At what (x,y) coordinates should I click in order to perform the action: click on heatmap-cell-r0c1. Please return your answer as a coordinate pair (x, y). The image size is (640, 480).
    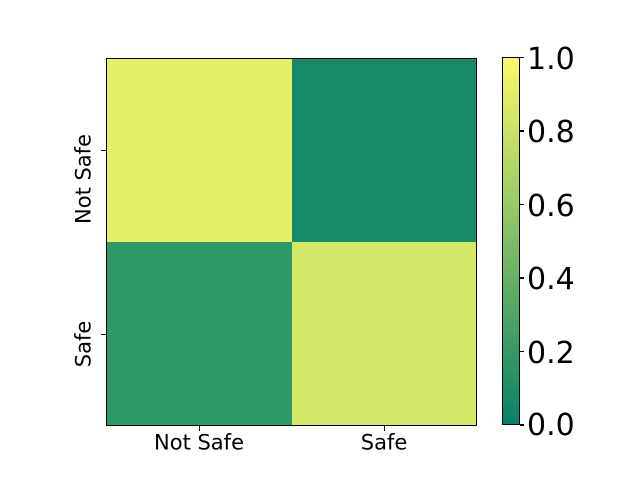
    Looking at the image, I should click on (383, 150).